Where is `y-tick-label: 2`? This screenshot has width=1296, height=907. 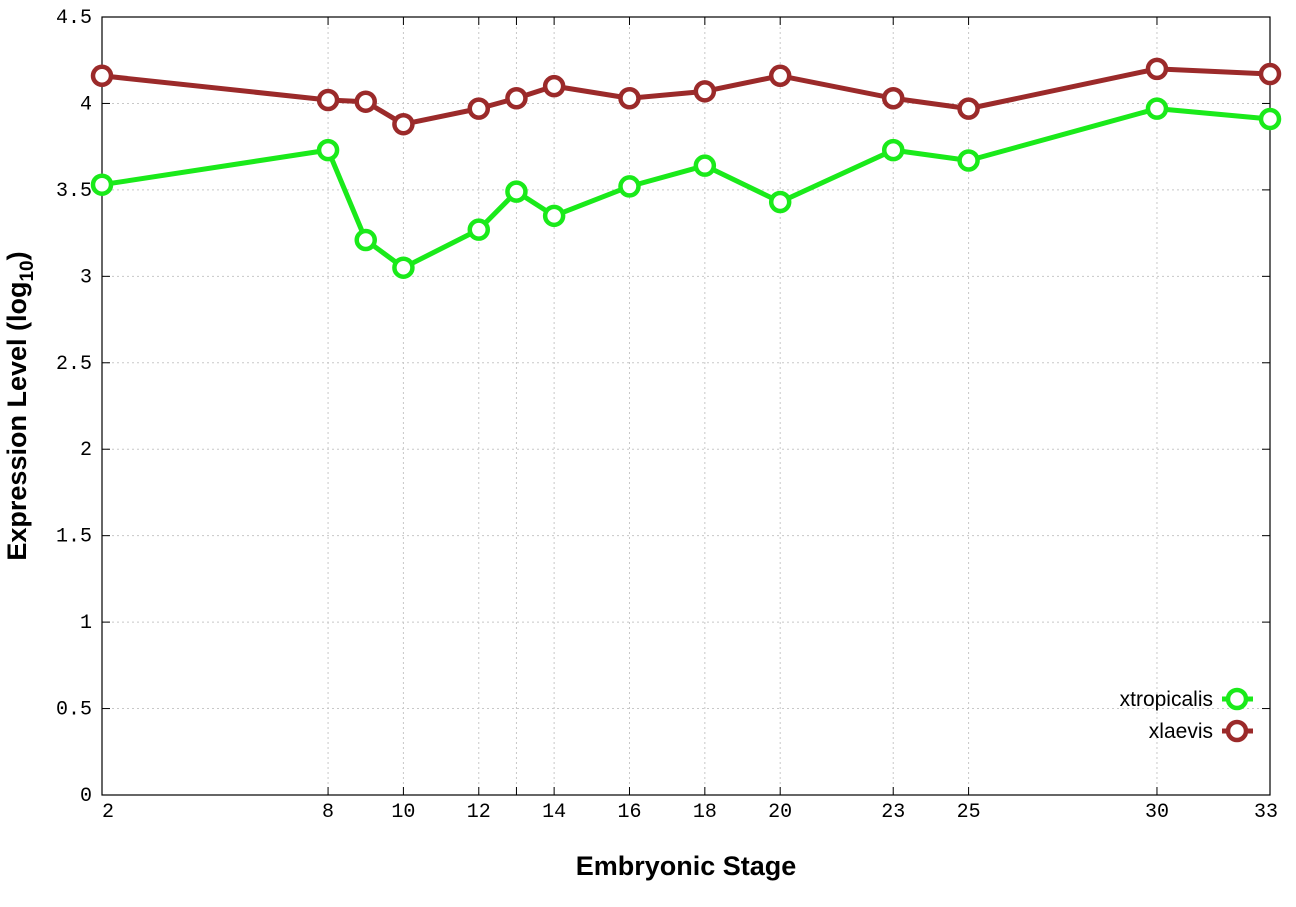
y-tick-label: 2 is located at coordinates (86, 450).